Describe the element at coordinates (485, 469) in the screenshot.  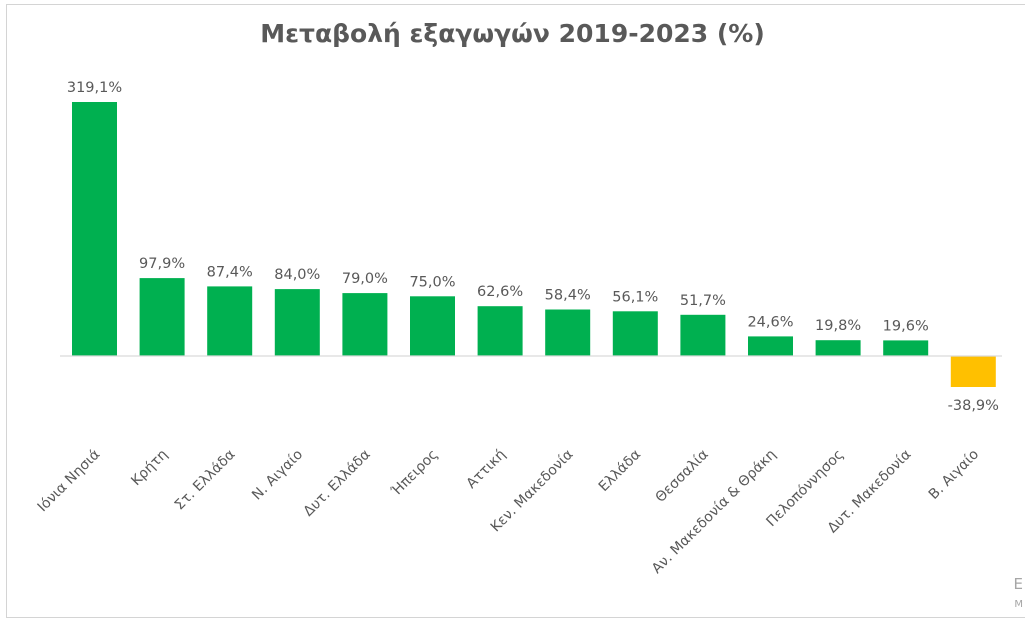
I see `category-label: Αττική` at that location.